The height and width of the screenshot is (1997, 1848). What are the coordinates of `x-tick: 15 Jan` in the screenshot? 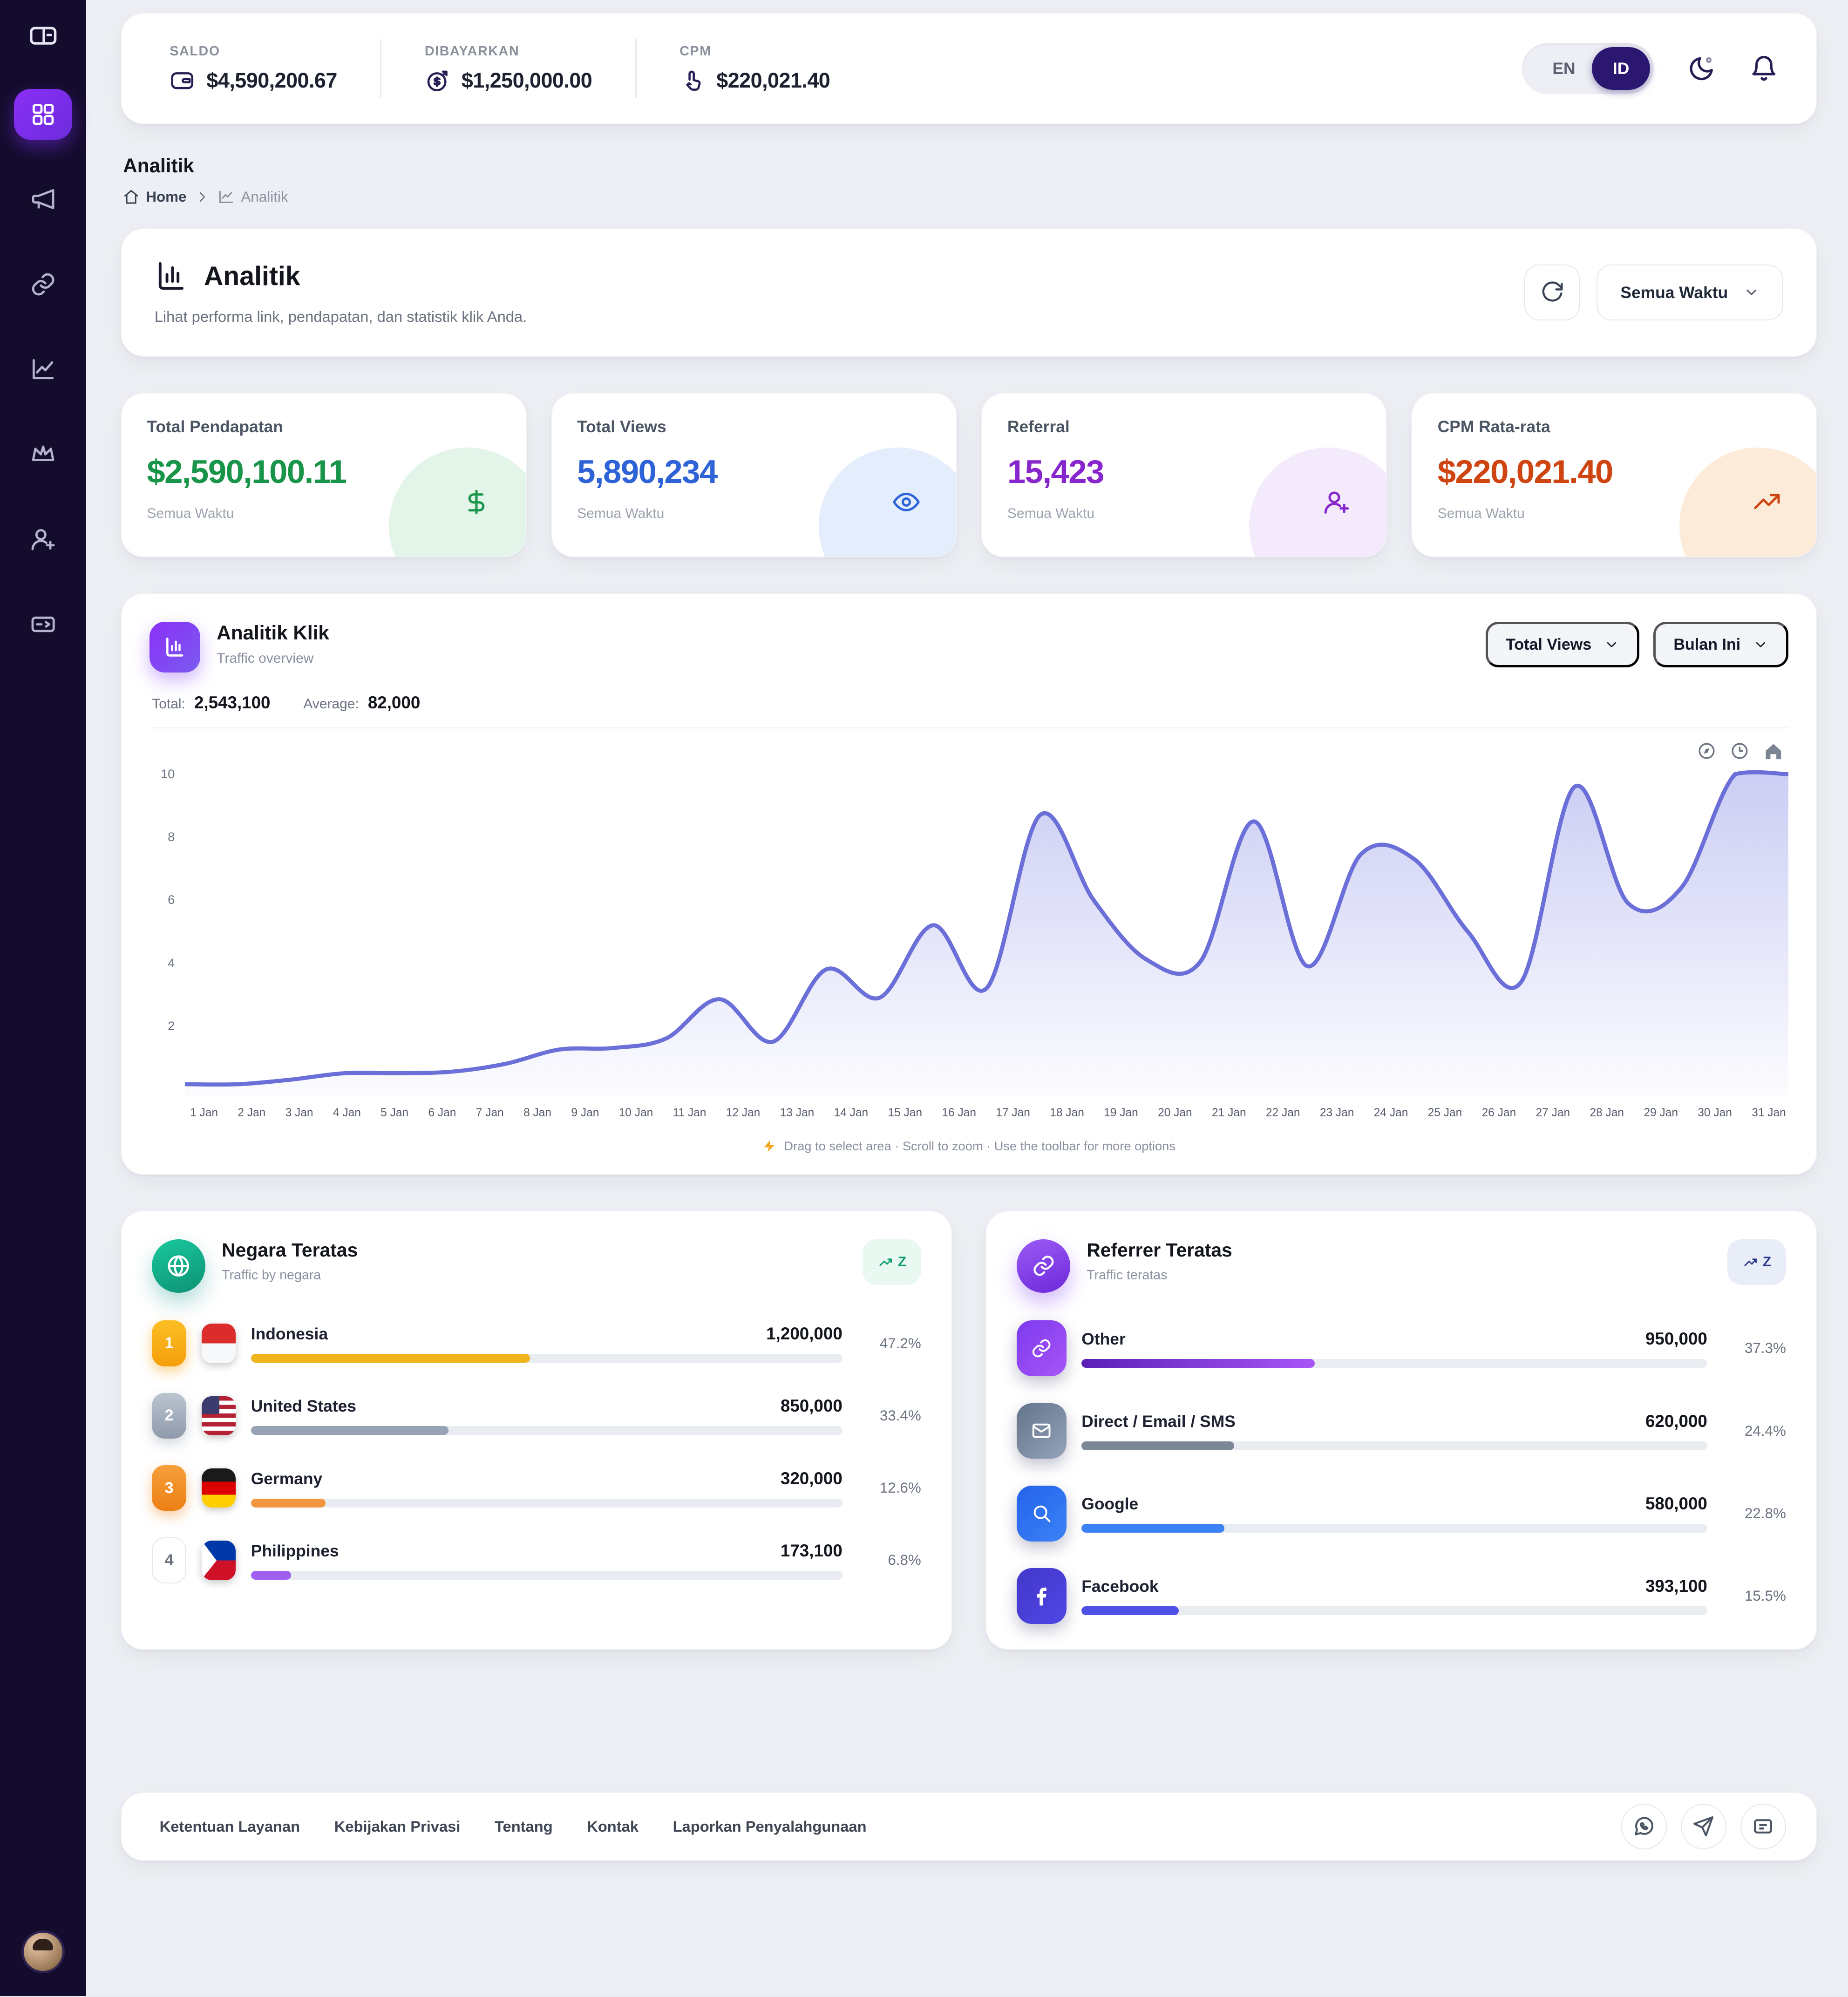 It's located at (905, 1113).